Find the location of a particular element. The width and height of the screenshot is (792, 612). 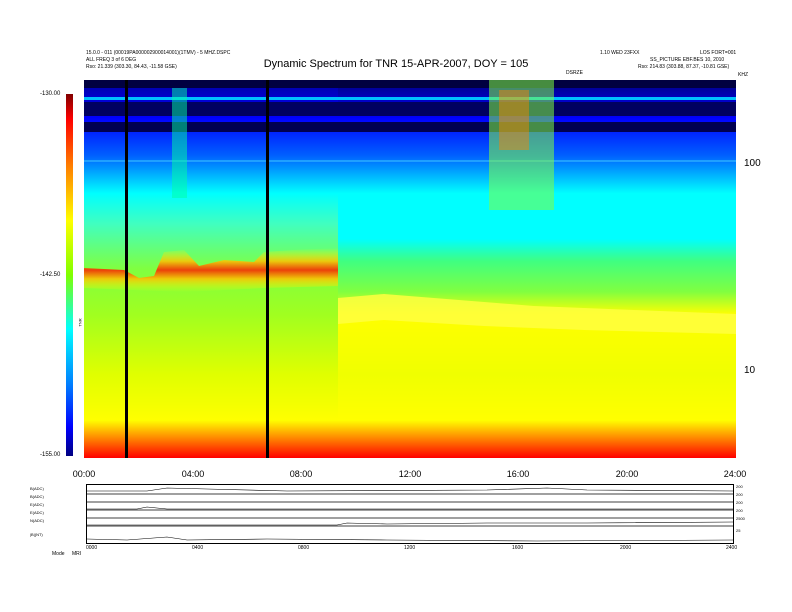

trace-n is located at coordinates (410, 523).